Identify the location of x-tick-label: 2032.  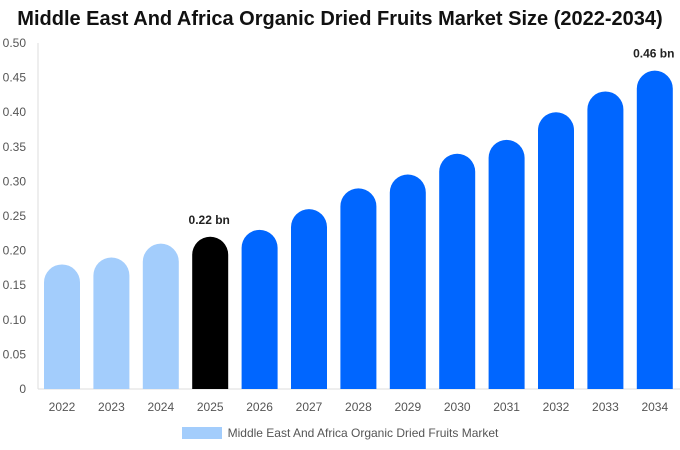
(556, 407).